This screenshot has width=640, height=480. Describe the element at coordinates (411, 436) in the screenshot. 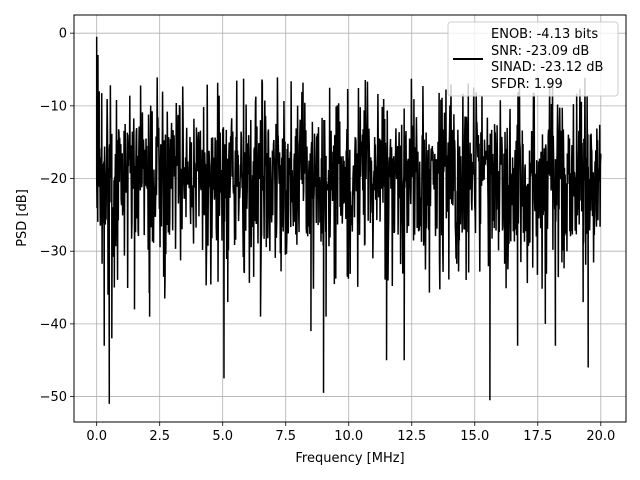

I see `x-tick-label: 12.5` at that location.